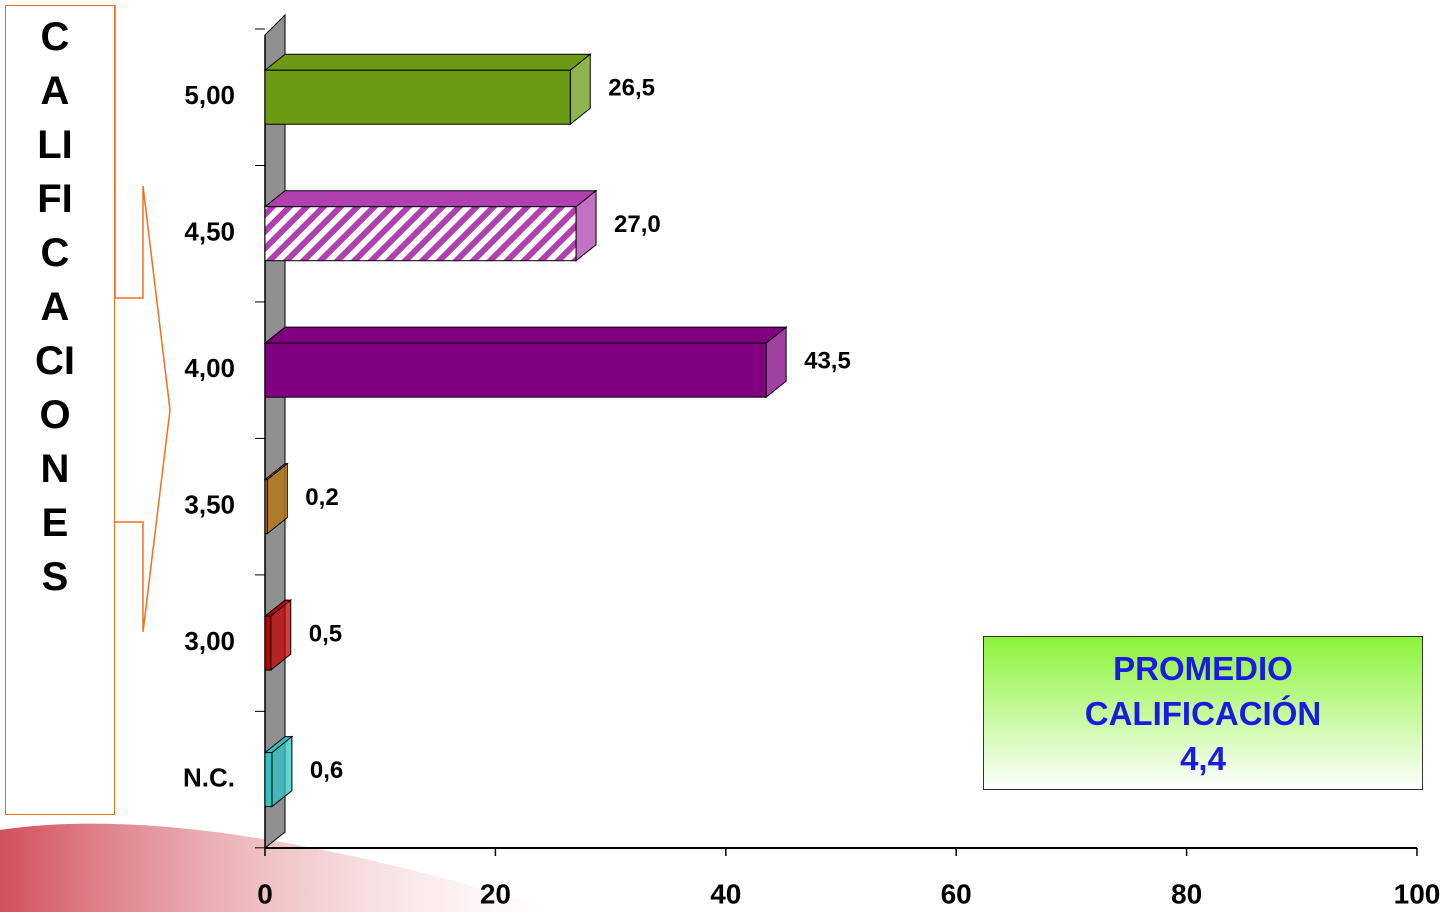 This screenshot has width=1450, height=912. Describe the element at coordinates (326, 770) in the screenshot. I see `value-label: 0,6` at that location.